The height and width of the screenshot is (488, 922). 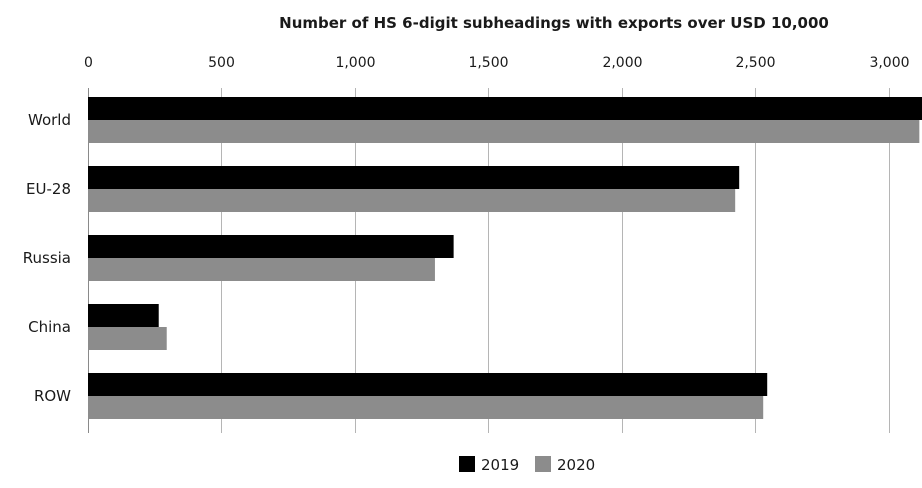 What do you see at coordinates (127, 338) in the screenshot?
I see `bar-china-2020` at bounding box center [127, 338].